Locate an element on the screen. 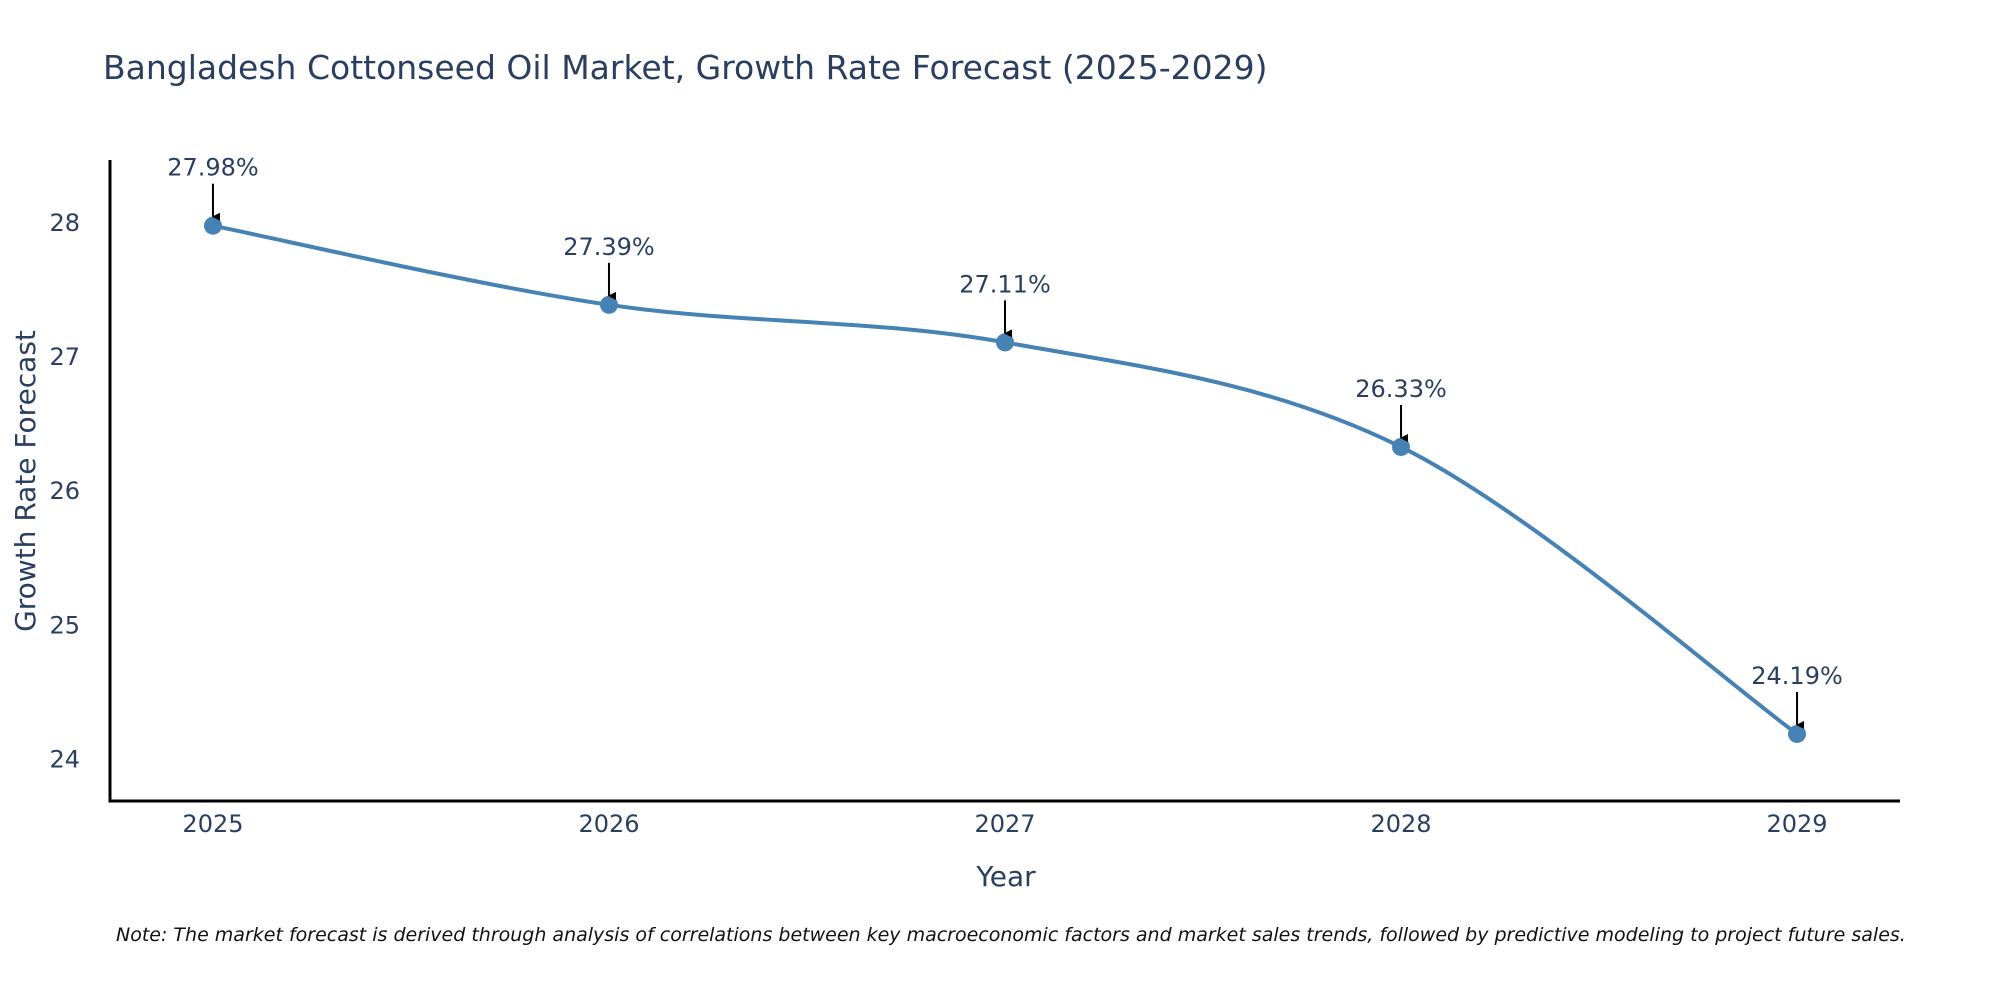  x-tick-label: 2028 is located at coordinates (1400, 824).